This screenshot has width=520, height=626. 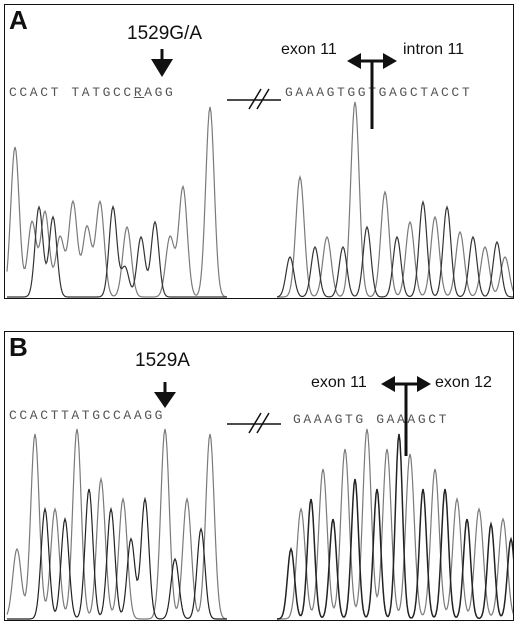 What do you see at coordinates (160, 92) in the screenshot?
I see `sequence-left-post: AGG` at bounding box center [160, 92].